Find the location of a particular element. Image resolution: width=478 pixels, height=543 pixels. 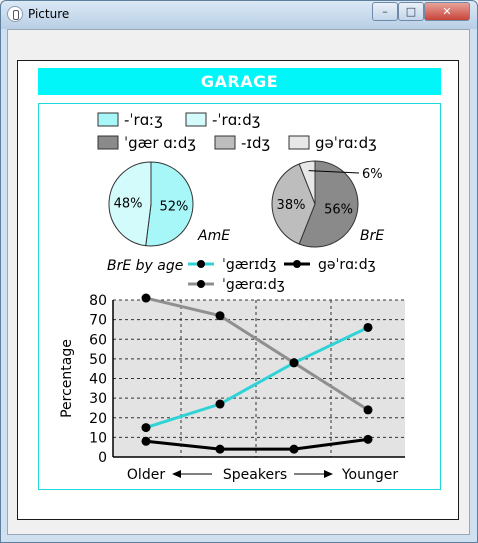

garage-banner: GARAGE is located at coordinates (239, 81).